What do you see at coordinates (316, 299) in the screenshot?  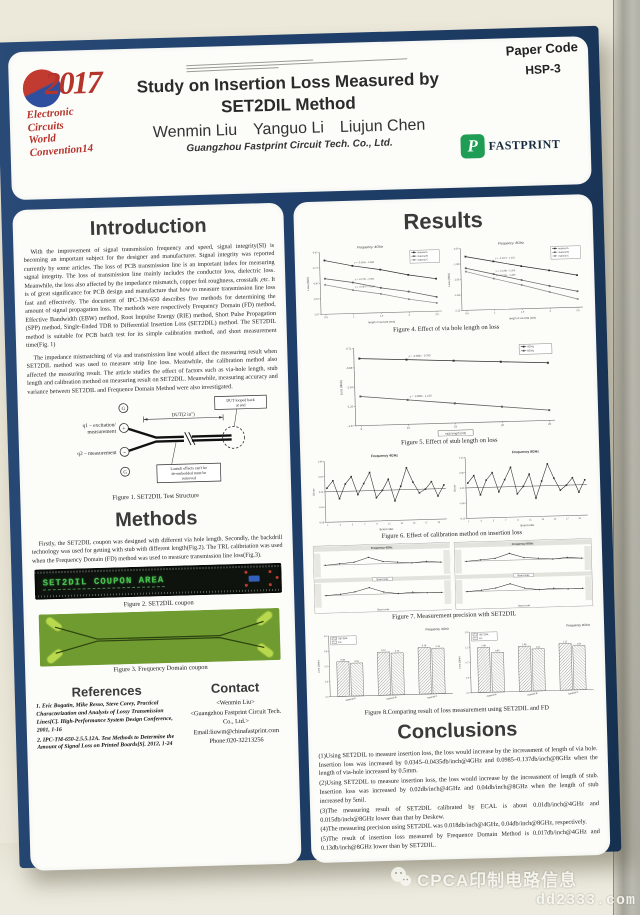 I see `svg-text: -0.97` at bounding box center [316, 299].